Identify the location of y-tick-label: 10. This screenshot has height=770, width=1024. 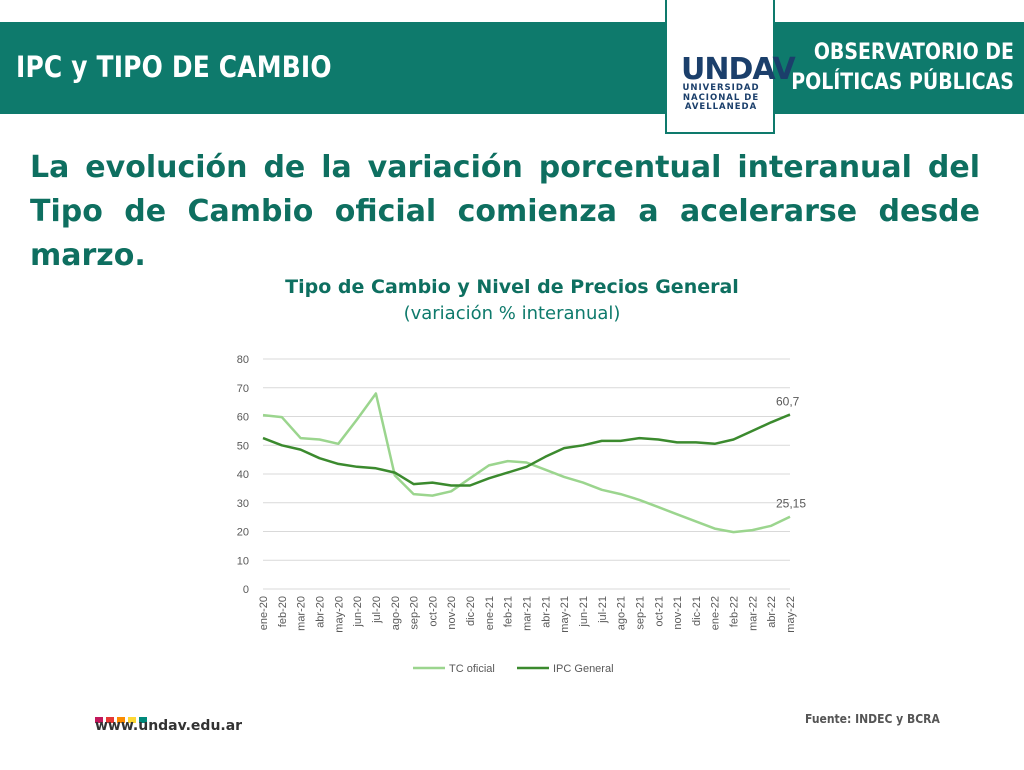
(243, 561).